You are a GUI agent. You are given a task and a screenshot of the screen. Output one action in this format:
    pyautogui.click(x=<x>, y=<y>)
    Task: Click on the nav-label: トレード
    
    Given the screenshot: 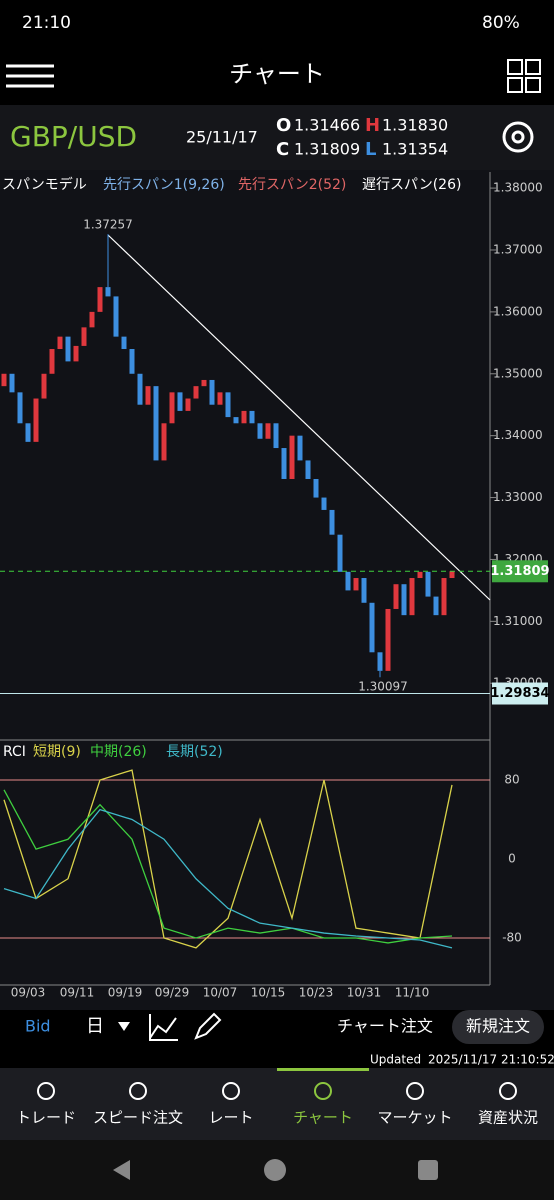 What is the action you would take?
    pyautogui.click(x=46, y=1118)
    